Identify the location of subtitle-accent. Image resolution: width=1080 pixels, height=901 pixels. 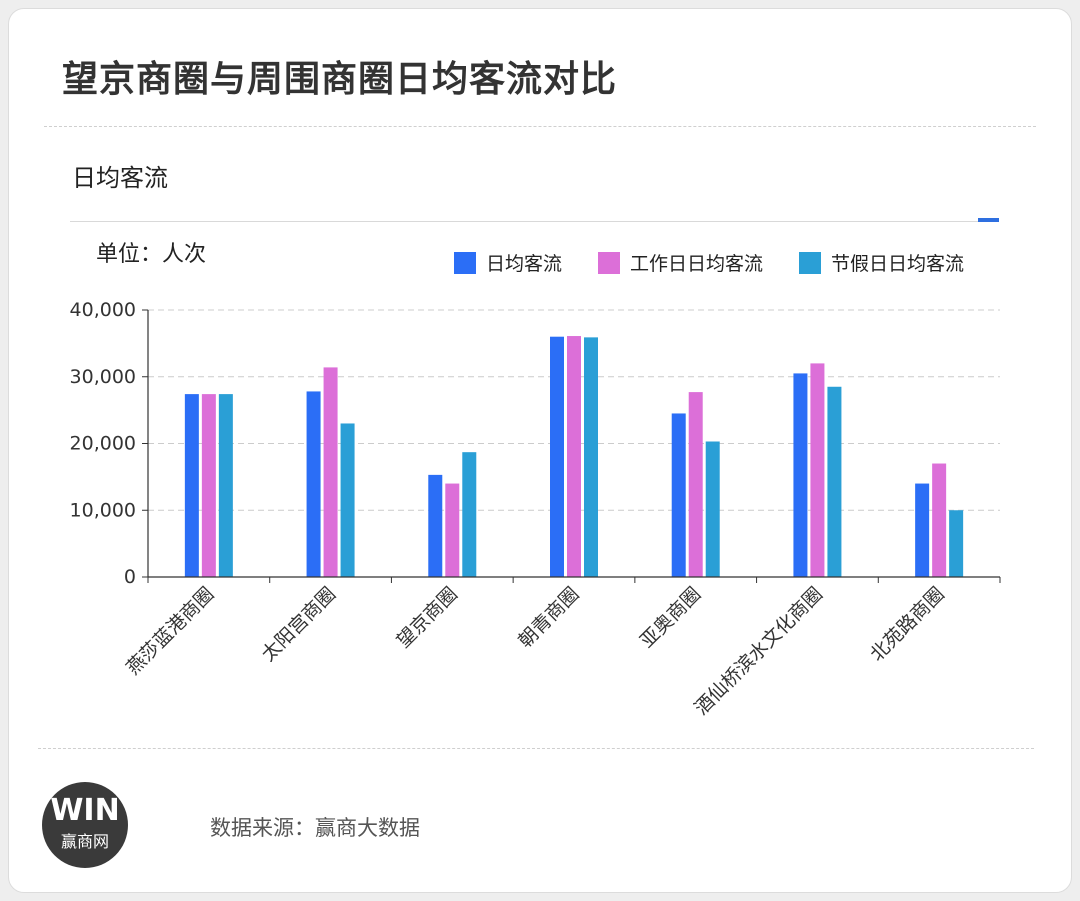
(988, 220).